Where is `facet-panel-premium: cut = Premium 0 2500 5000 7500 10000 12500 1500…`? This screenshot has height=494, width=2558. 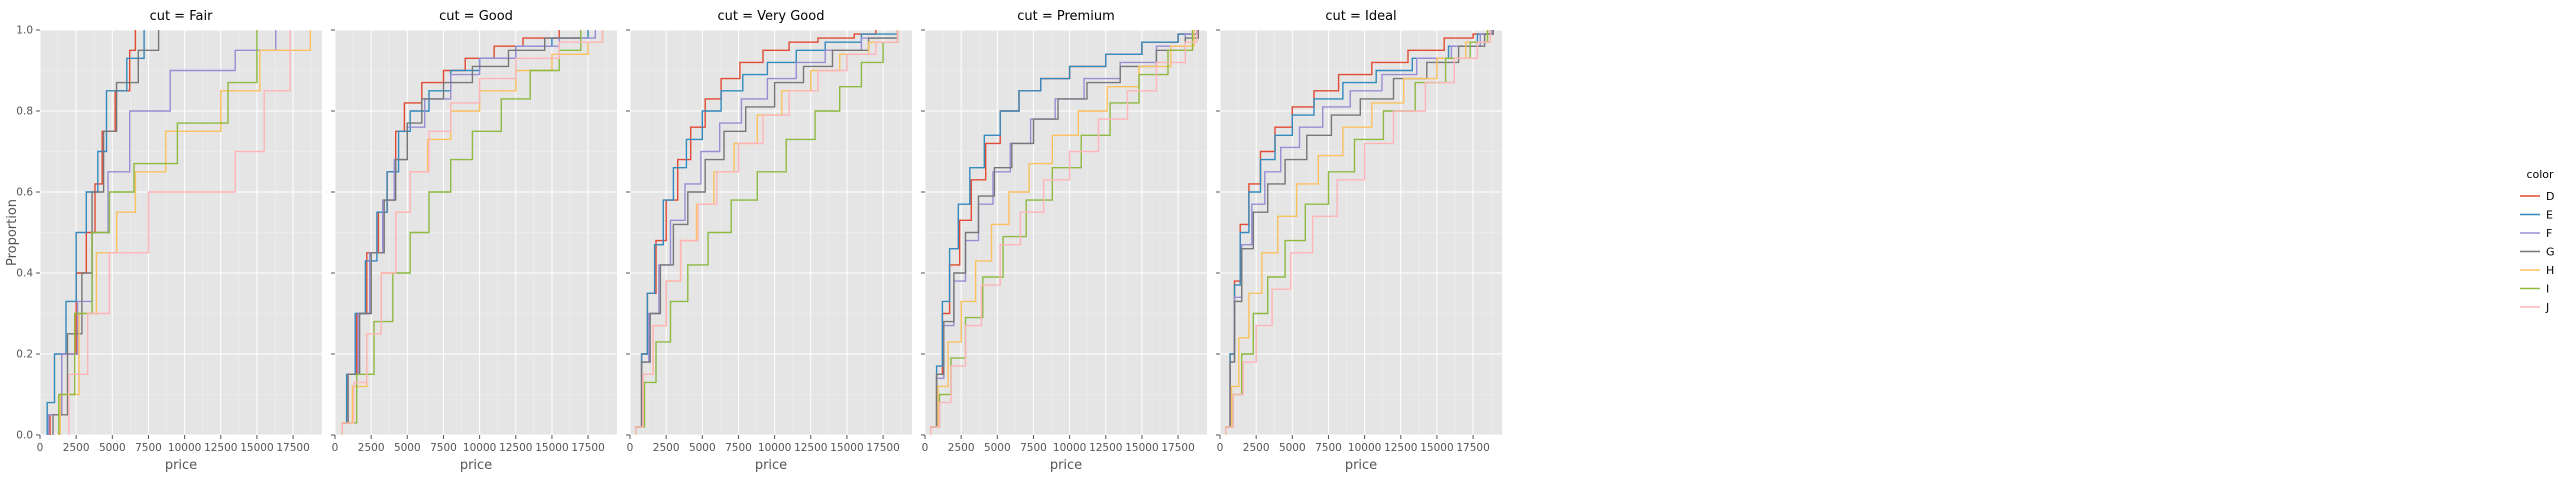 facet-panel-premium: cut = Premium 0 2500 5000 7500 10000 12500 1500… is located at coordinates (1064, 241).